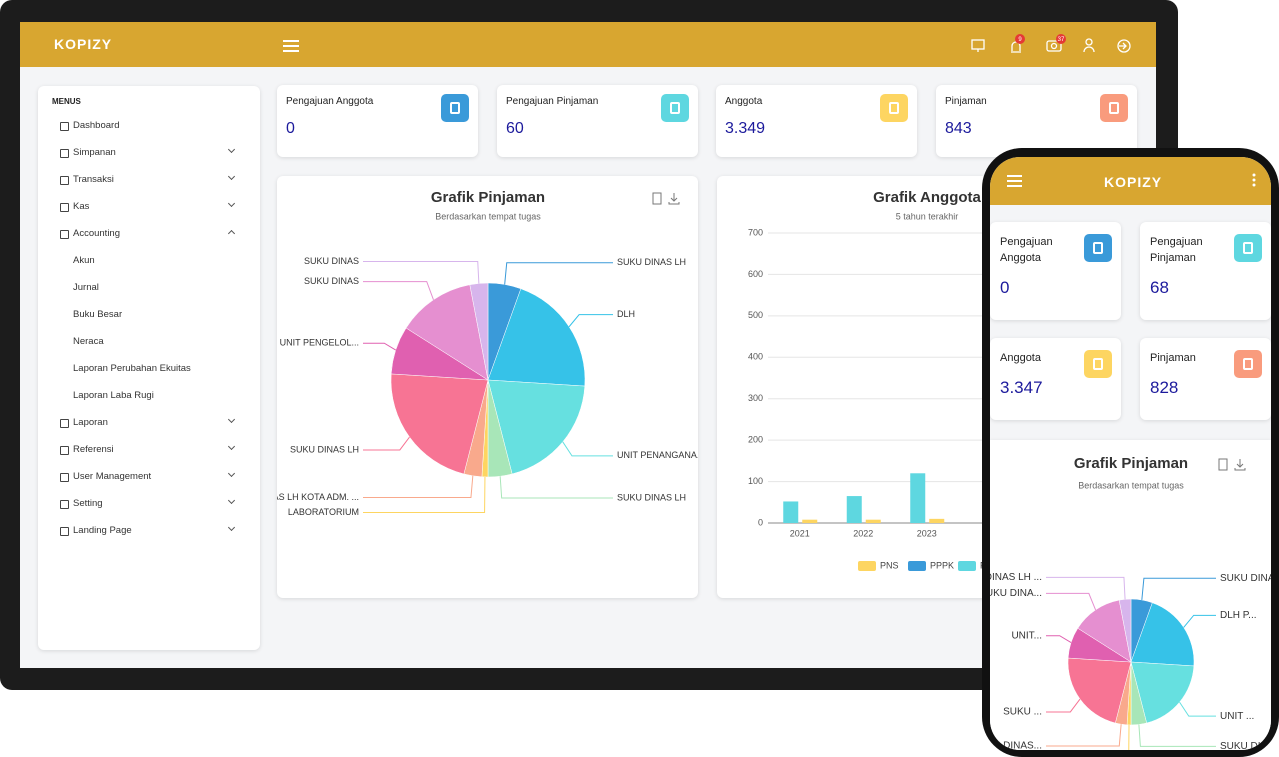  What do you see at coordinates (86, 287) in the screenshot?
I see `submenu-item: Jurnal` at bounding box center [86, 287].